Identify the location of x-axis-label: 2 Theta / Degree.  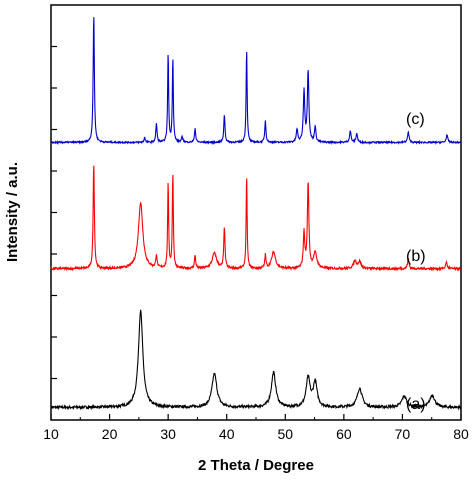
(256, 465).